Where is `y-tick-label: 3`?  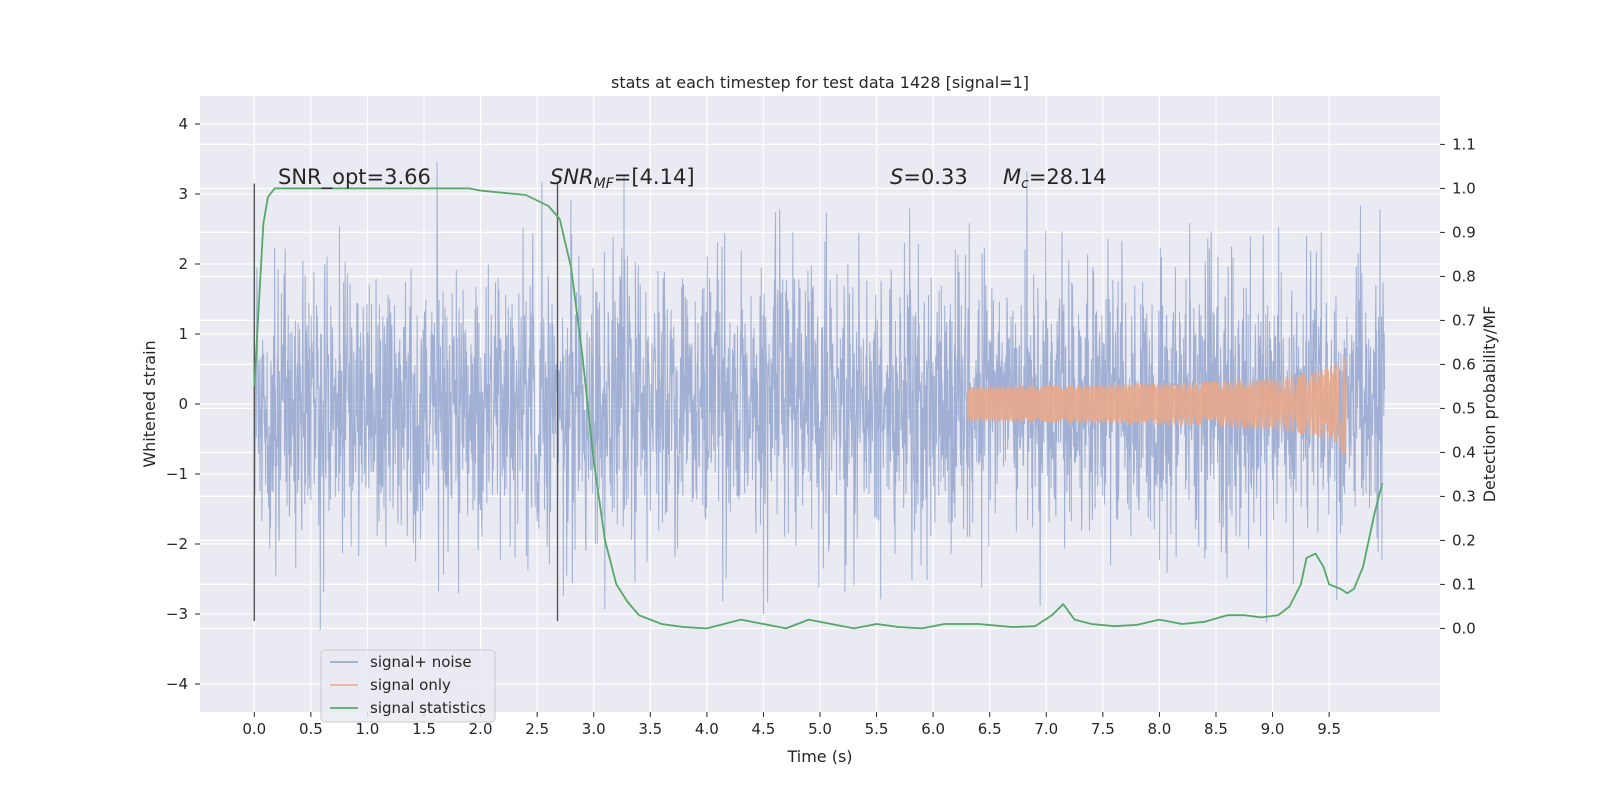 y-tick-label: 3 is located at coordinates (183, 194).